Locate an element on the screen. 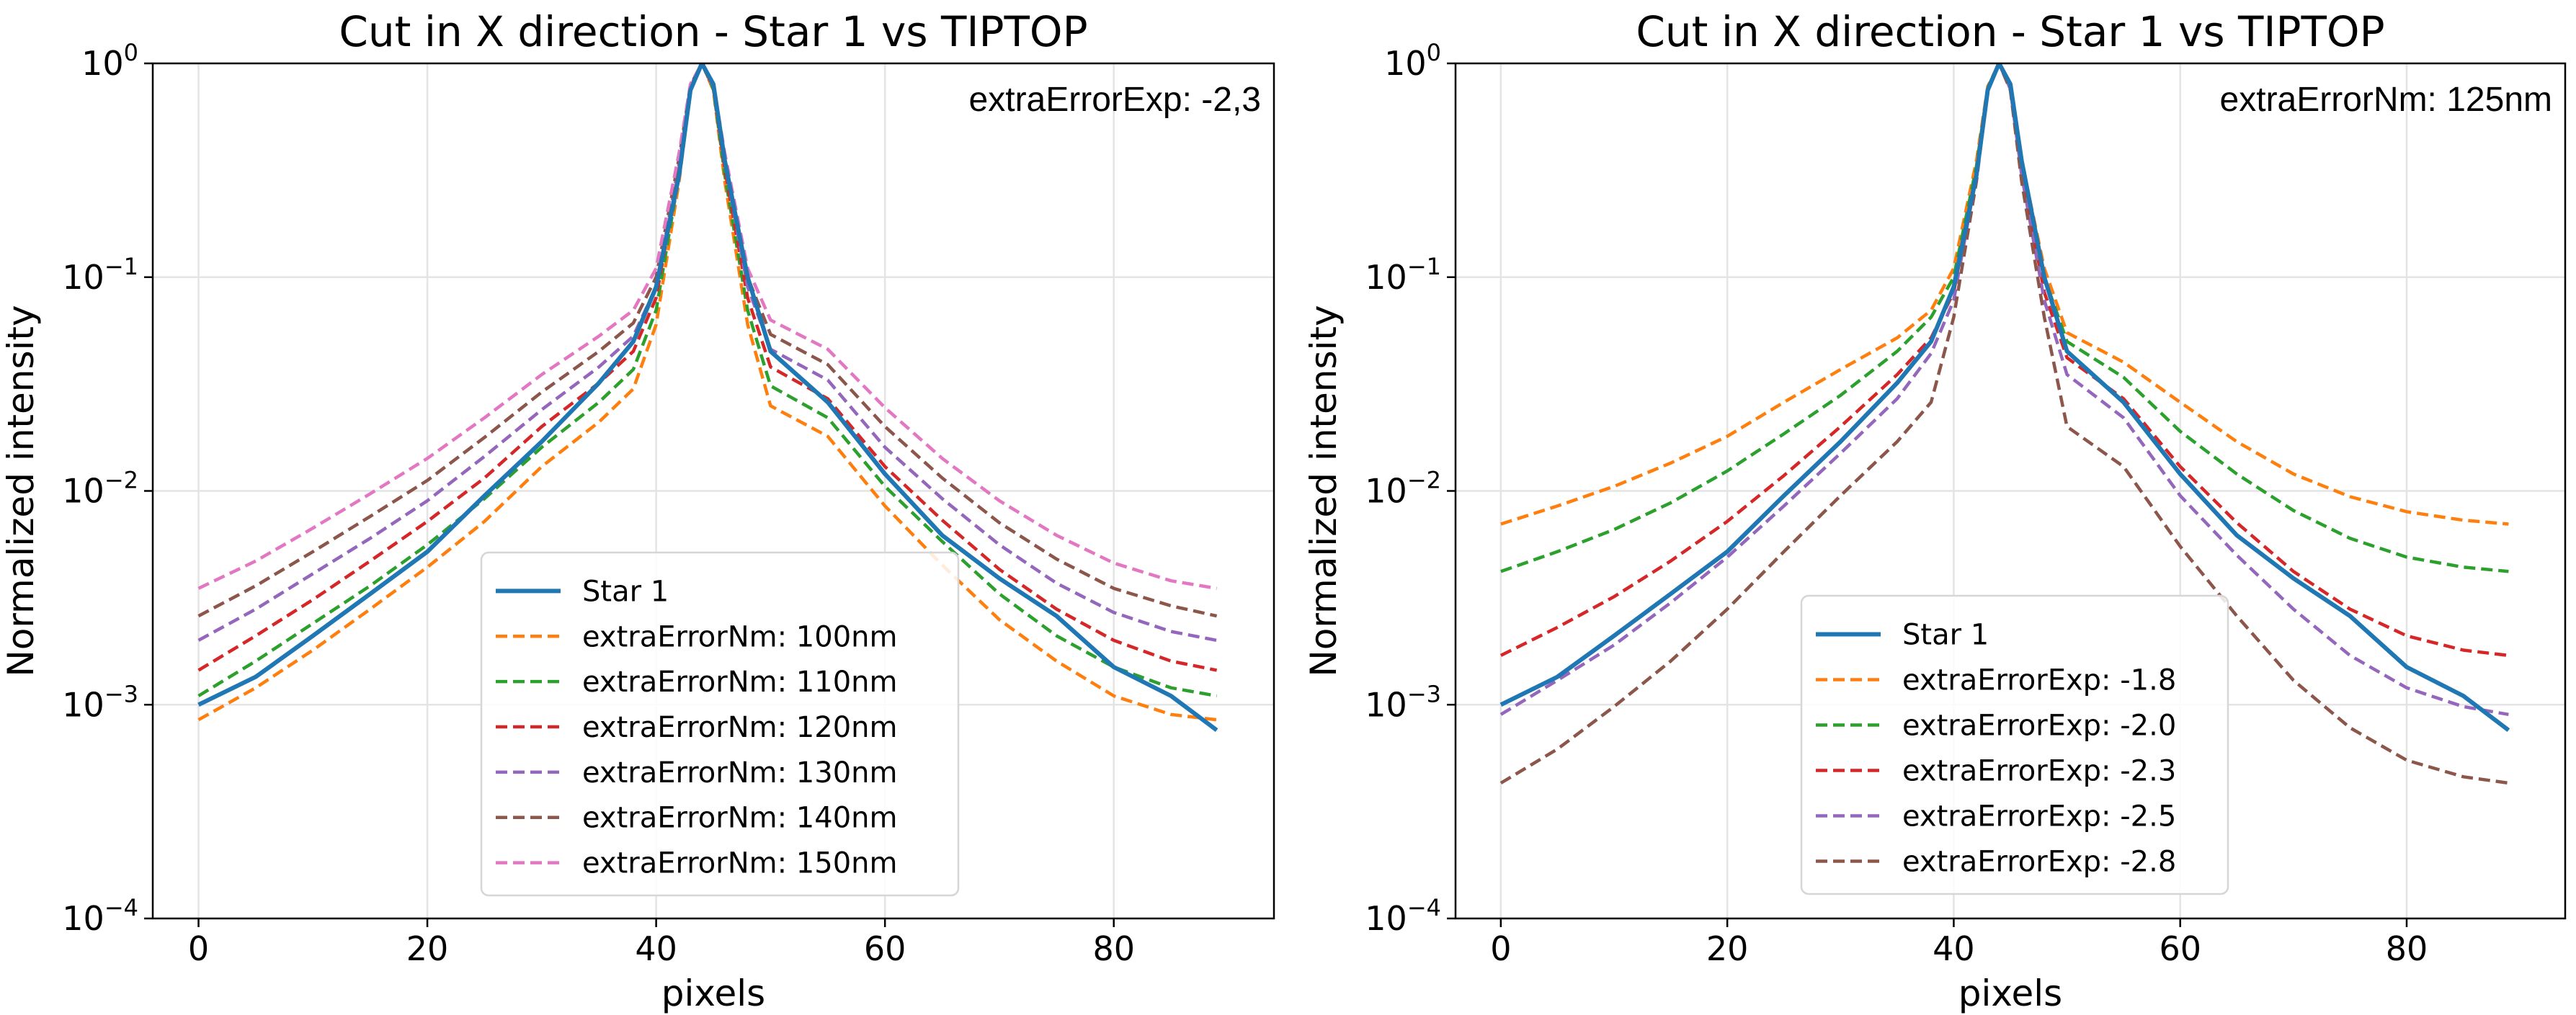  annotation-text: extraErrorExp: -2,3 is located at coordinates (1115, 100).